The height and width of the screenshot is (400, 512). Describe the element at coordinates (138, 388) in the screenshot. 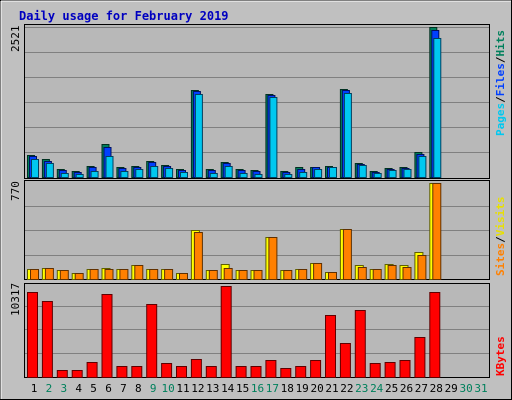

I see `x-tick-label: 8` at that location.